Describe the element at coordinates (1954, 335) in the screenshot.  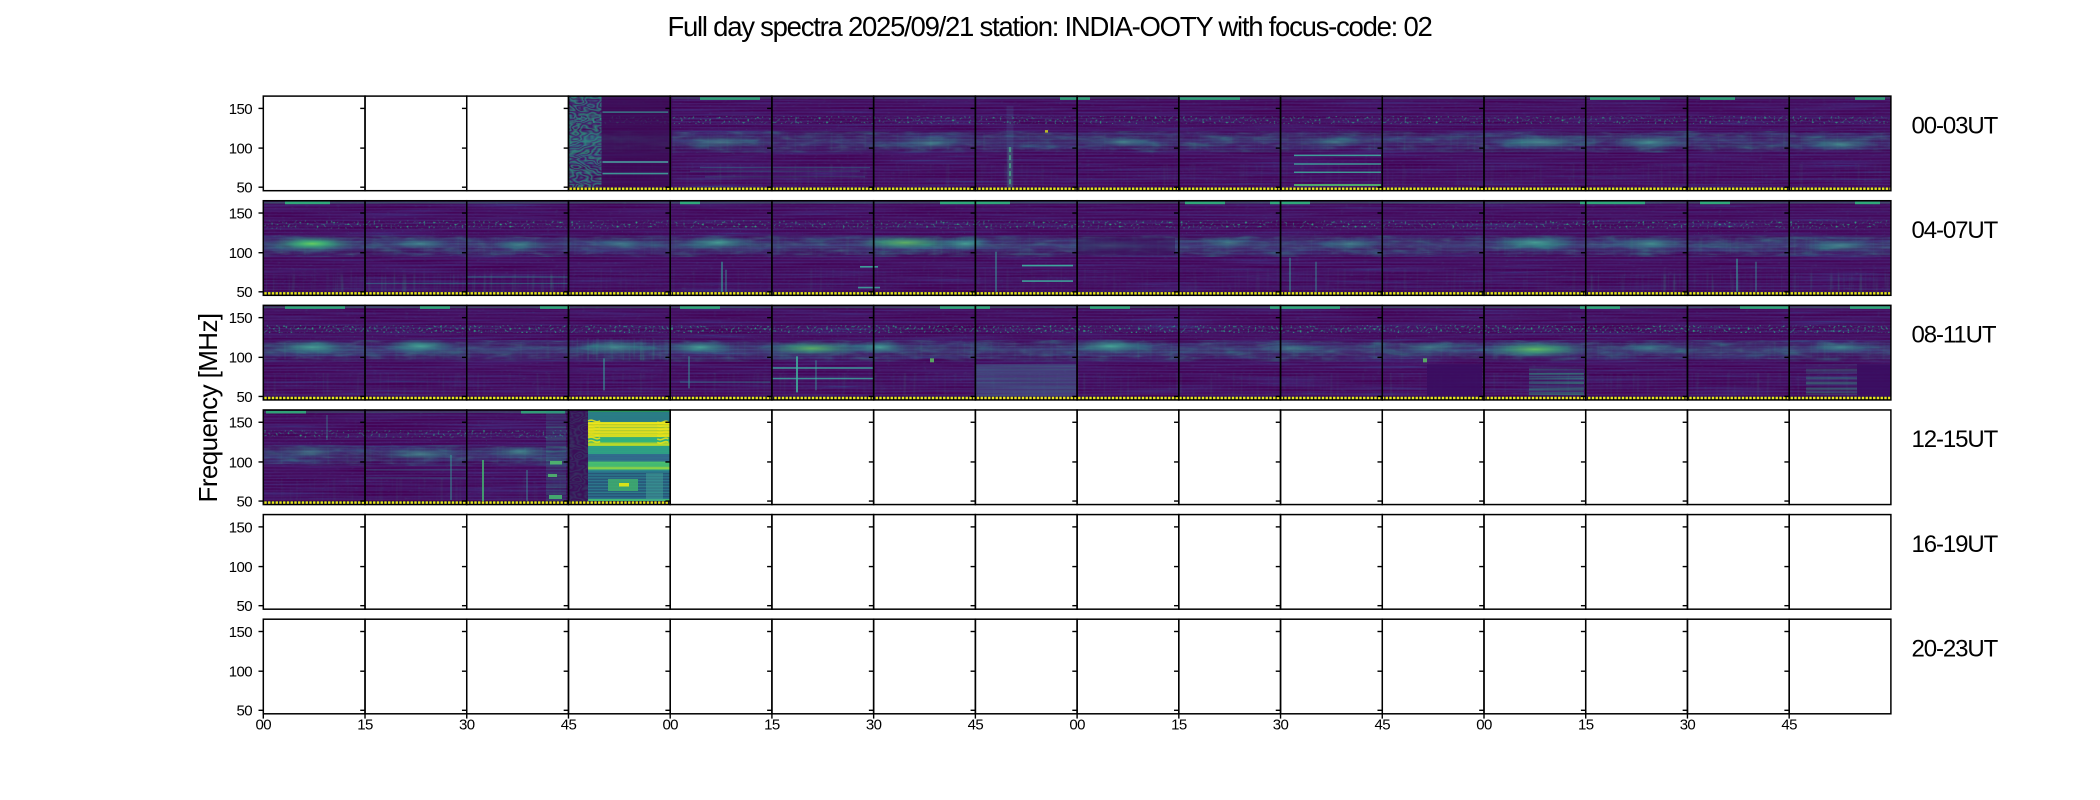
I see `svg-text: 08-11UT` at that location.